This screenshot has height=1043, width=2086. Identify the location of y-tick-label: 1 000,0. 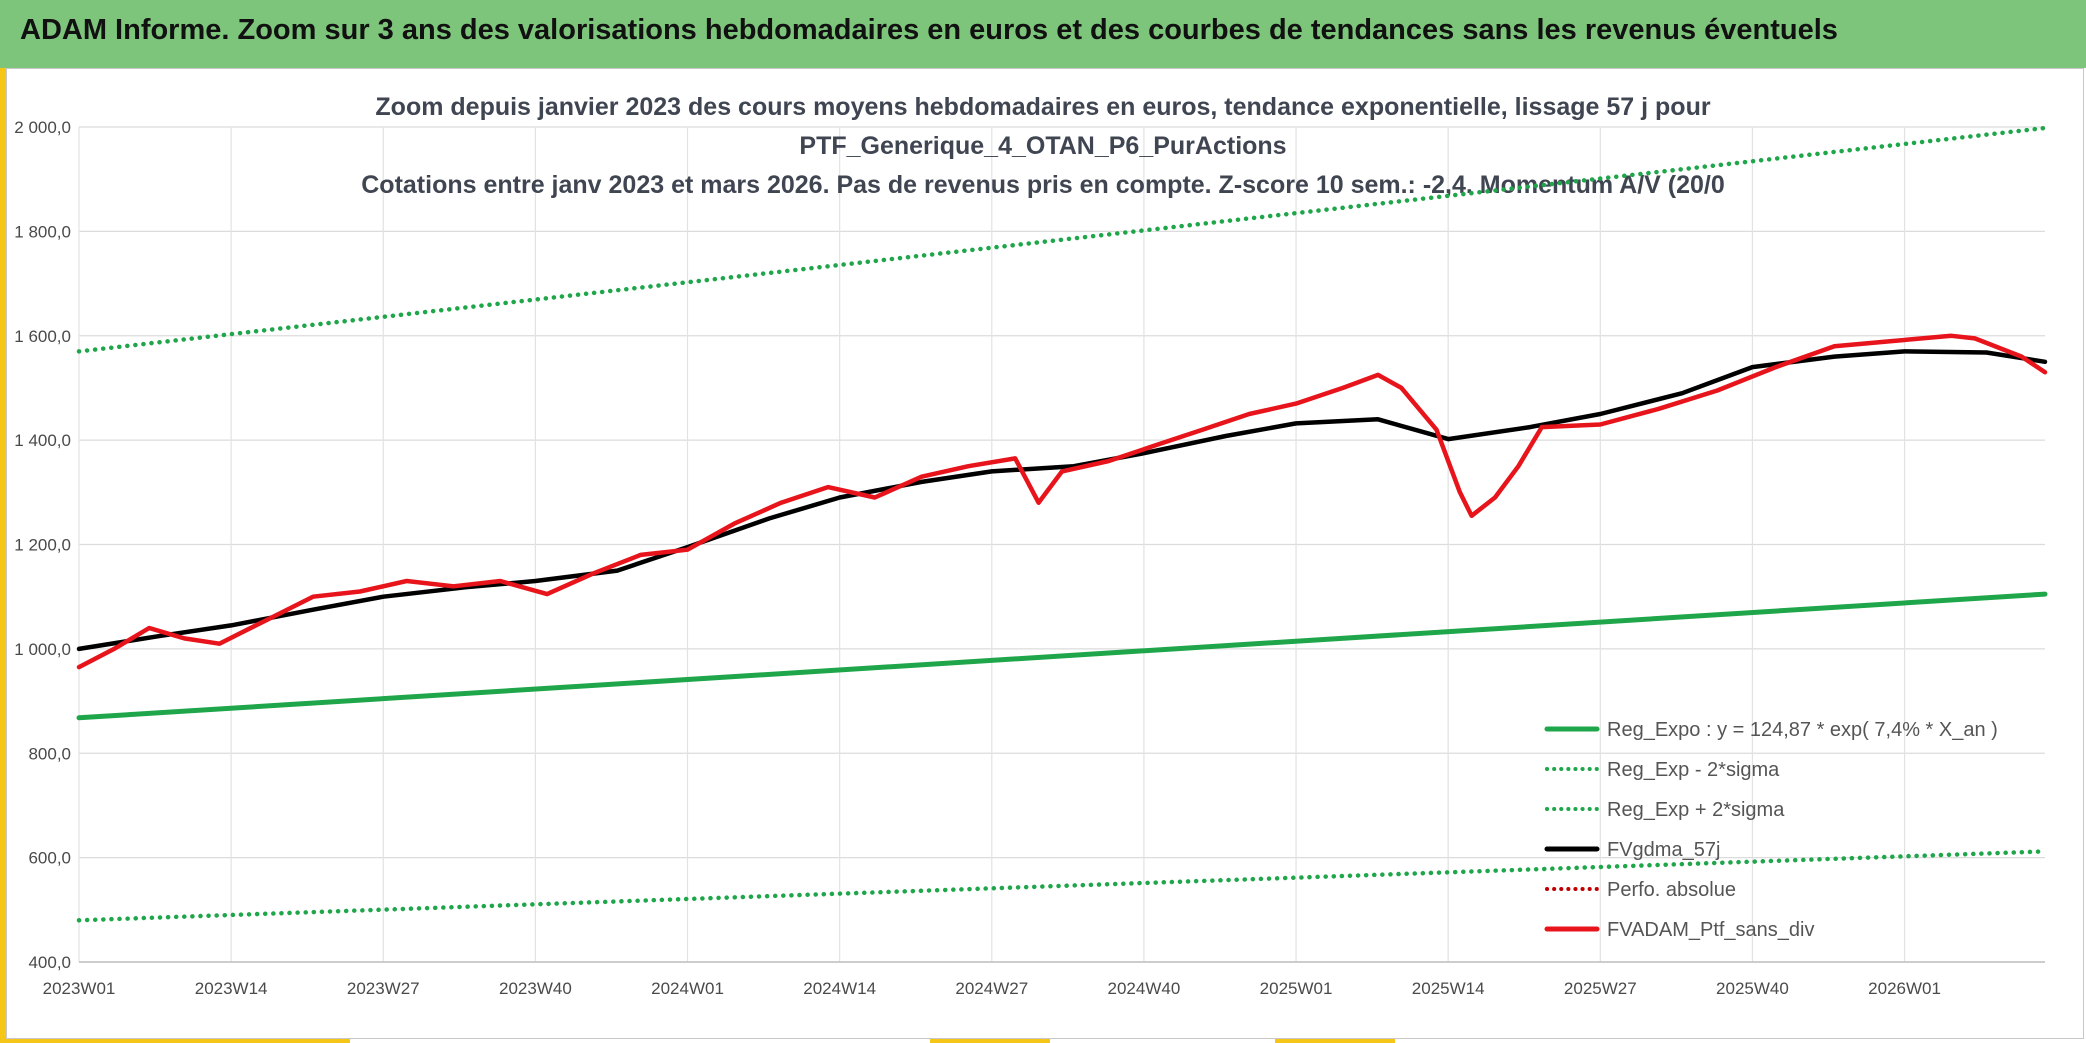
(42, 649).